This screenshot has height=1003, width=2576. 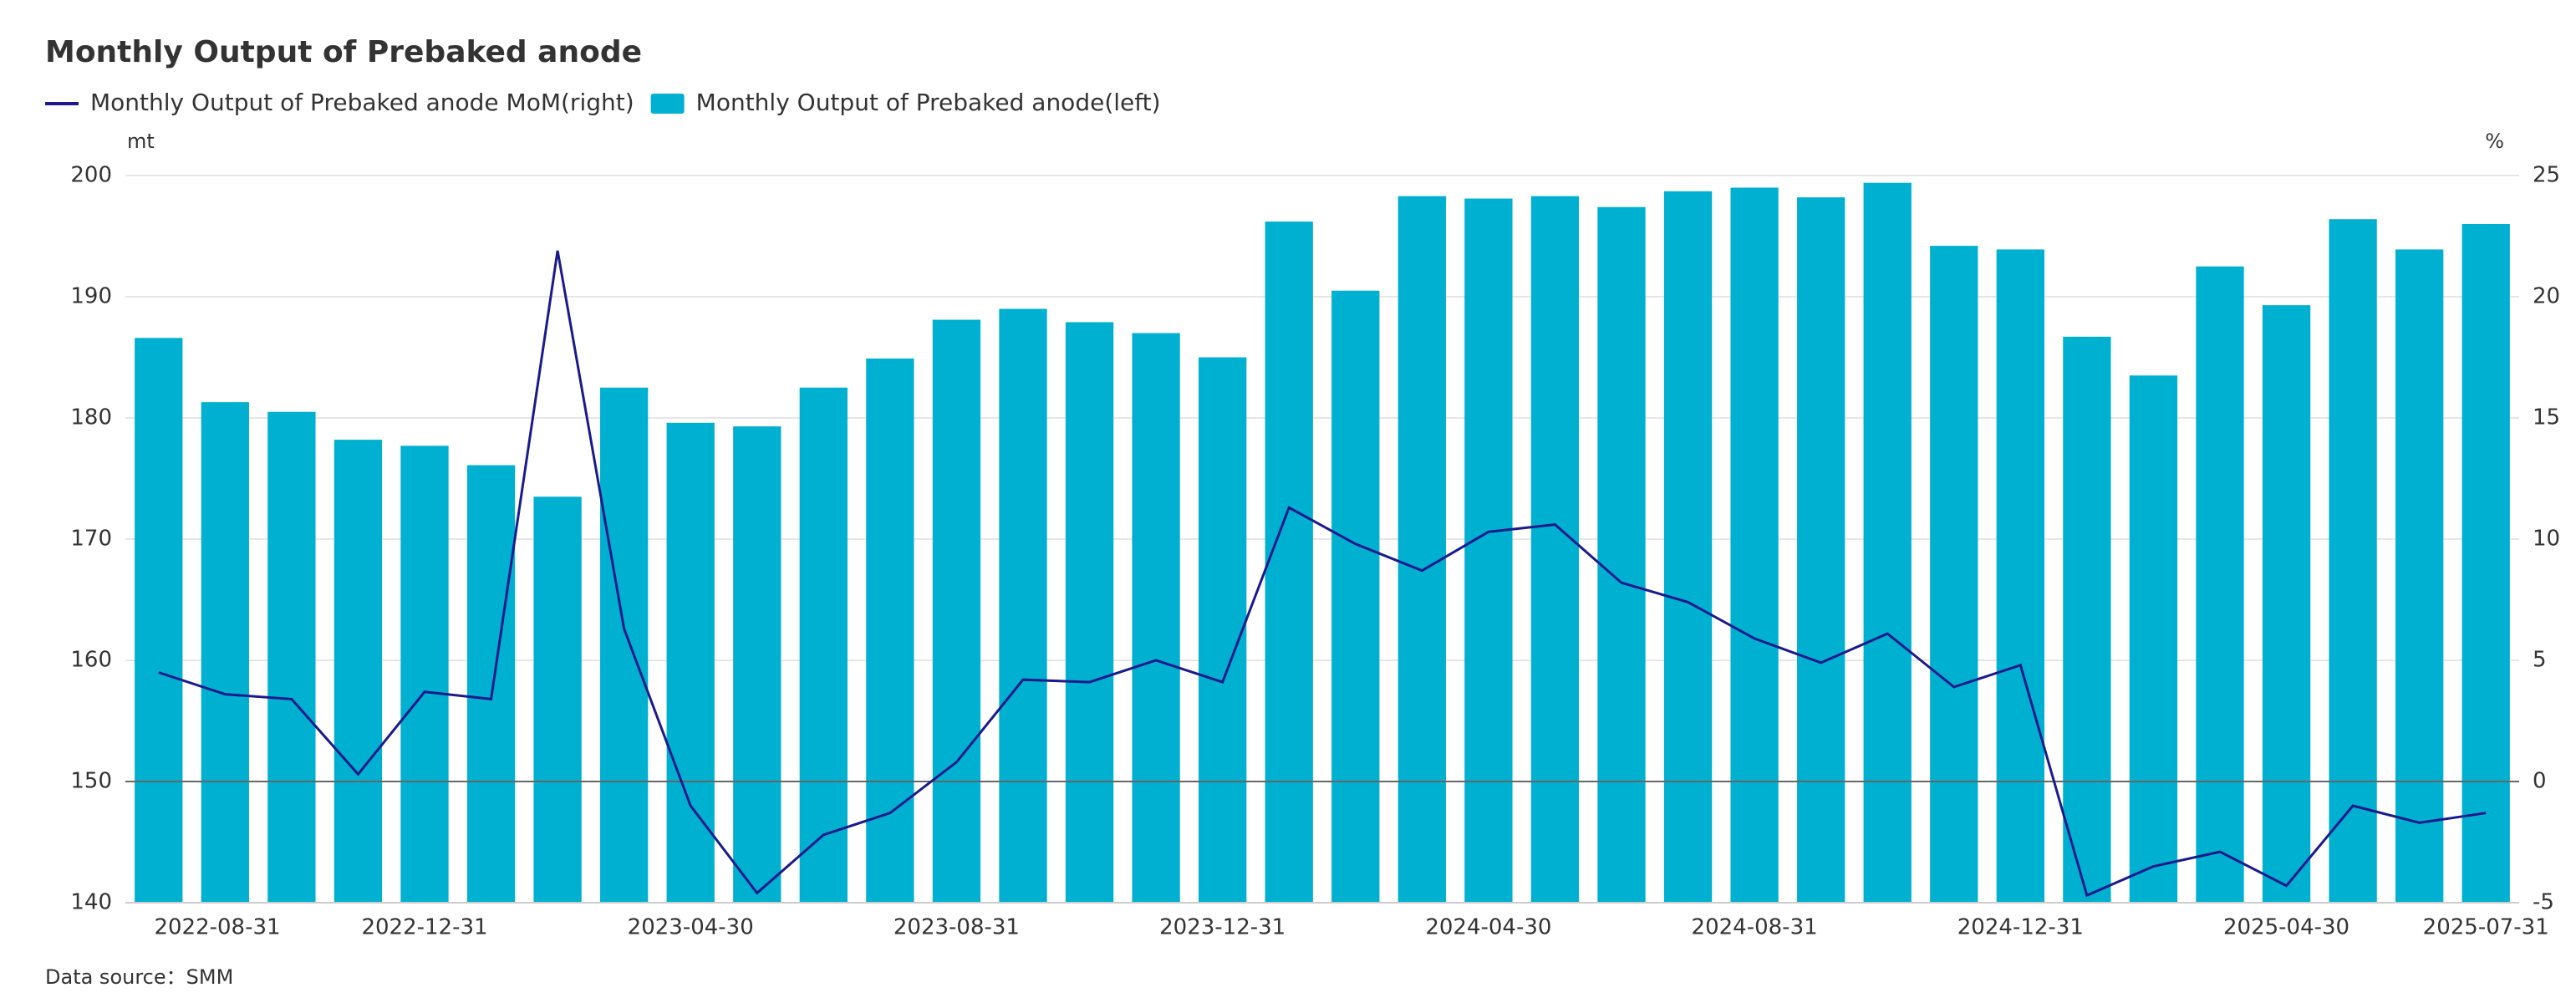 I want to click on x-tick-label: 2024-08-31, so click(x=1755, y=927).